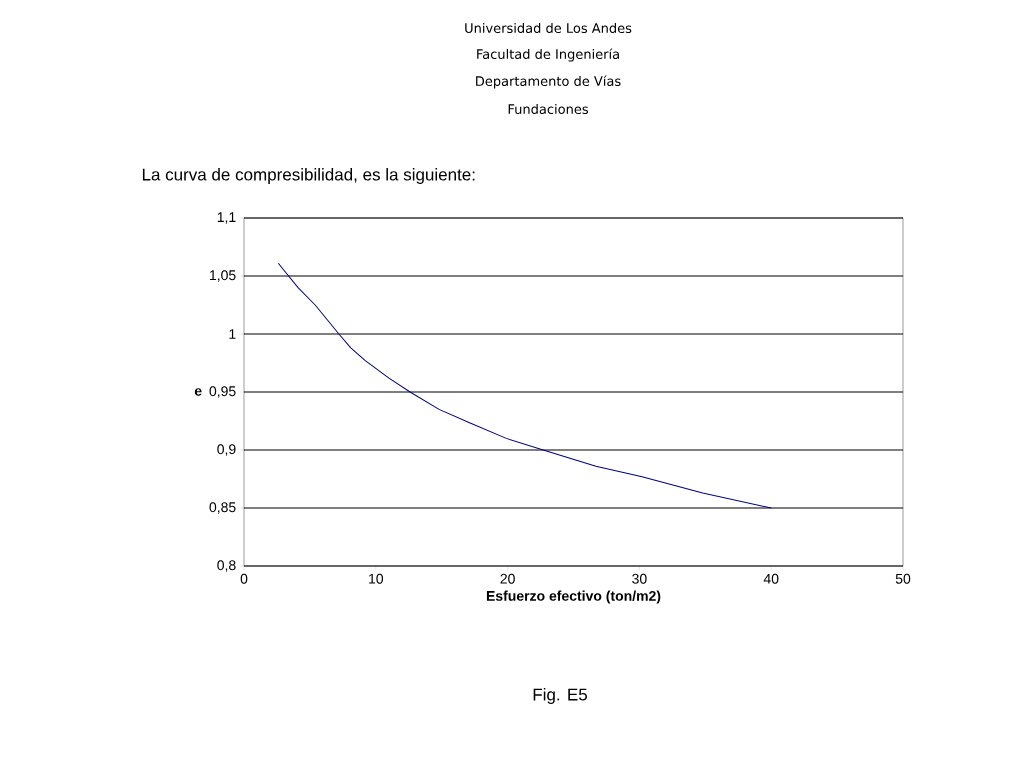  Describe the element at coordinates (548, 109) in the screenshot. I see `text: Fundaciones` at that location.